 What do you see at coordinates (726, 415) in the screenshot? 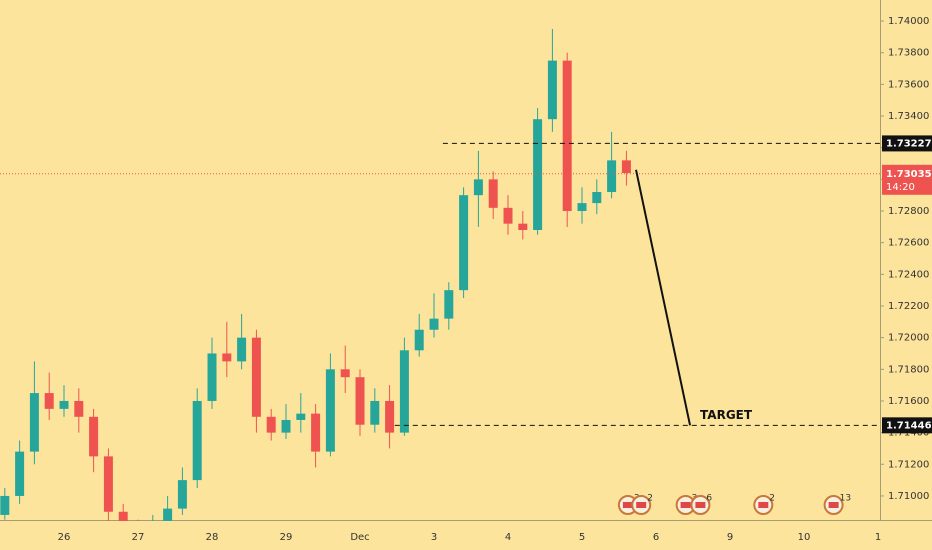
I see `target-annotation: TARGET` at bounding box center [726, 415].